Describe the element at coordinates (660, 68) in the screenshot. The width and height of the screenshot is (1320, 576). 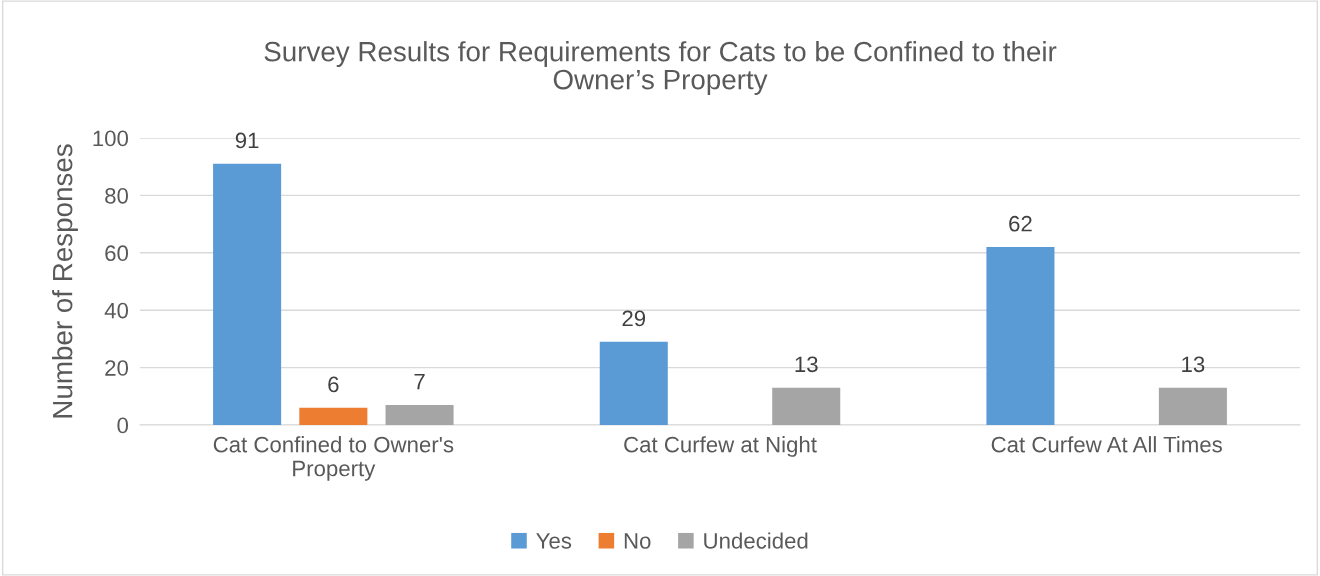
I see `chart-title: Survey Results for Requirements for Cats to be Confined to their Owner’s Property` at that location.